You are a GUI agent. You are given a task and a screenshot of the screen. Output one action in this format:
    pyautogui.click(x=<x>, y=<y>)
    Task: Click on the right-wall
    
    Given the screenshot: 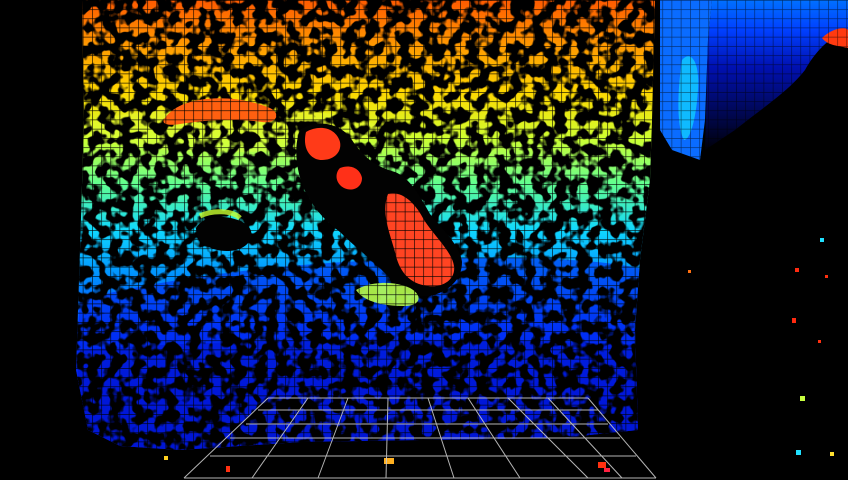 What is the action you would take?
    pyautogui.click(x=754, y=80)
    